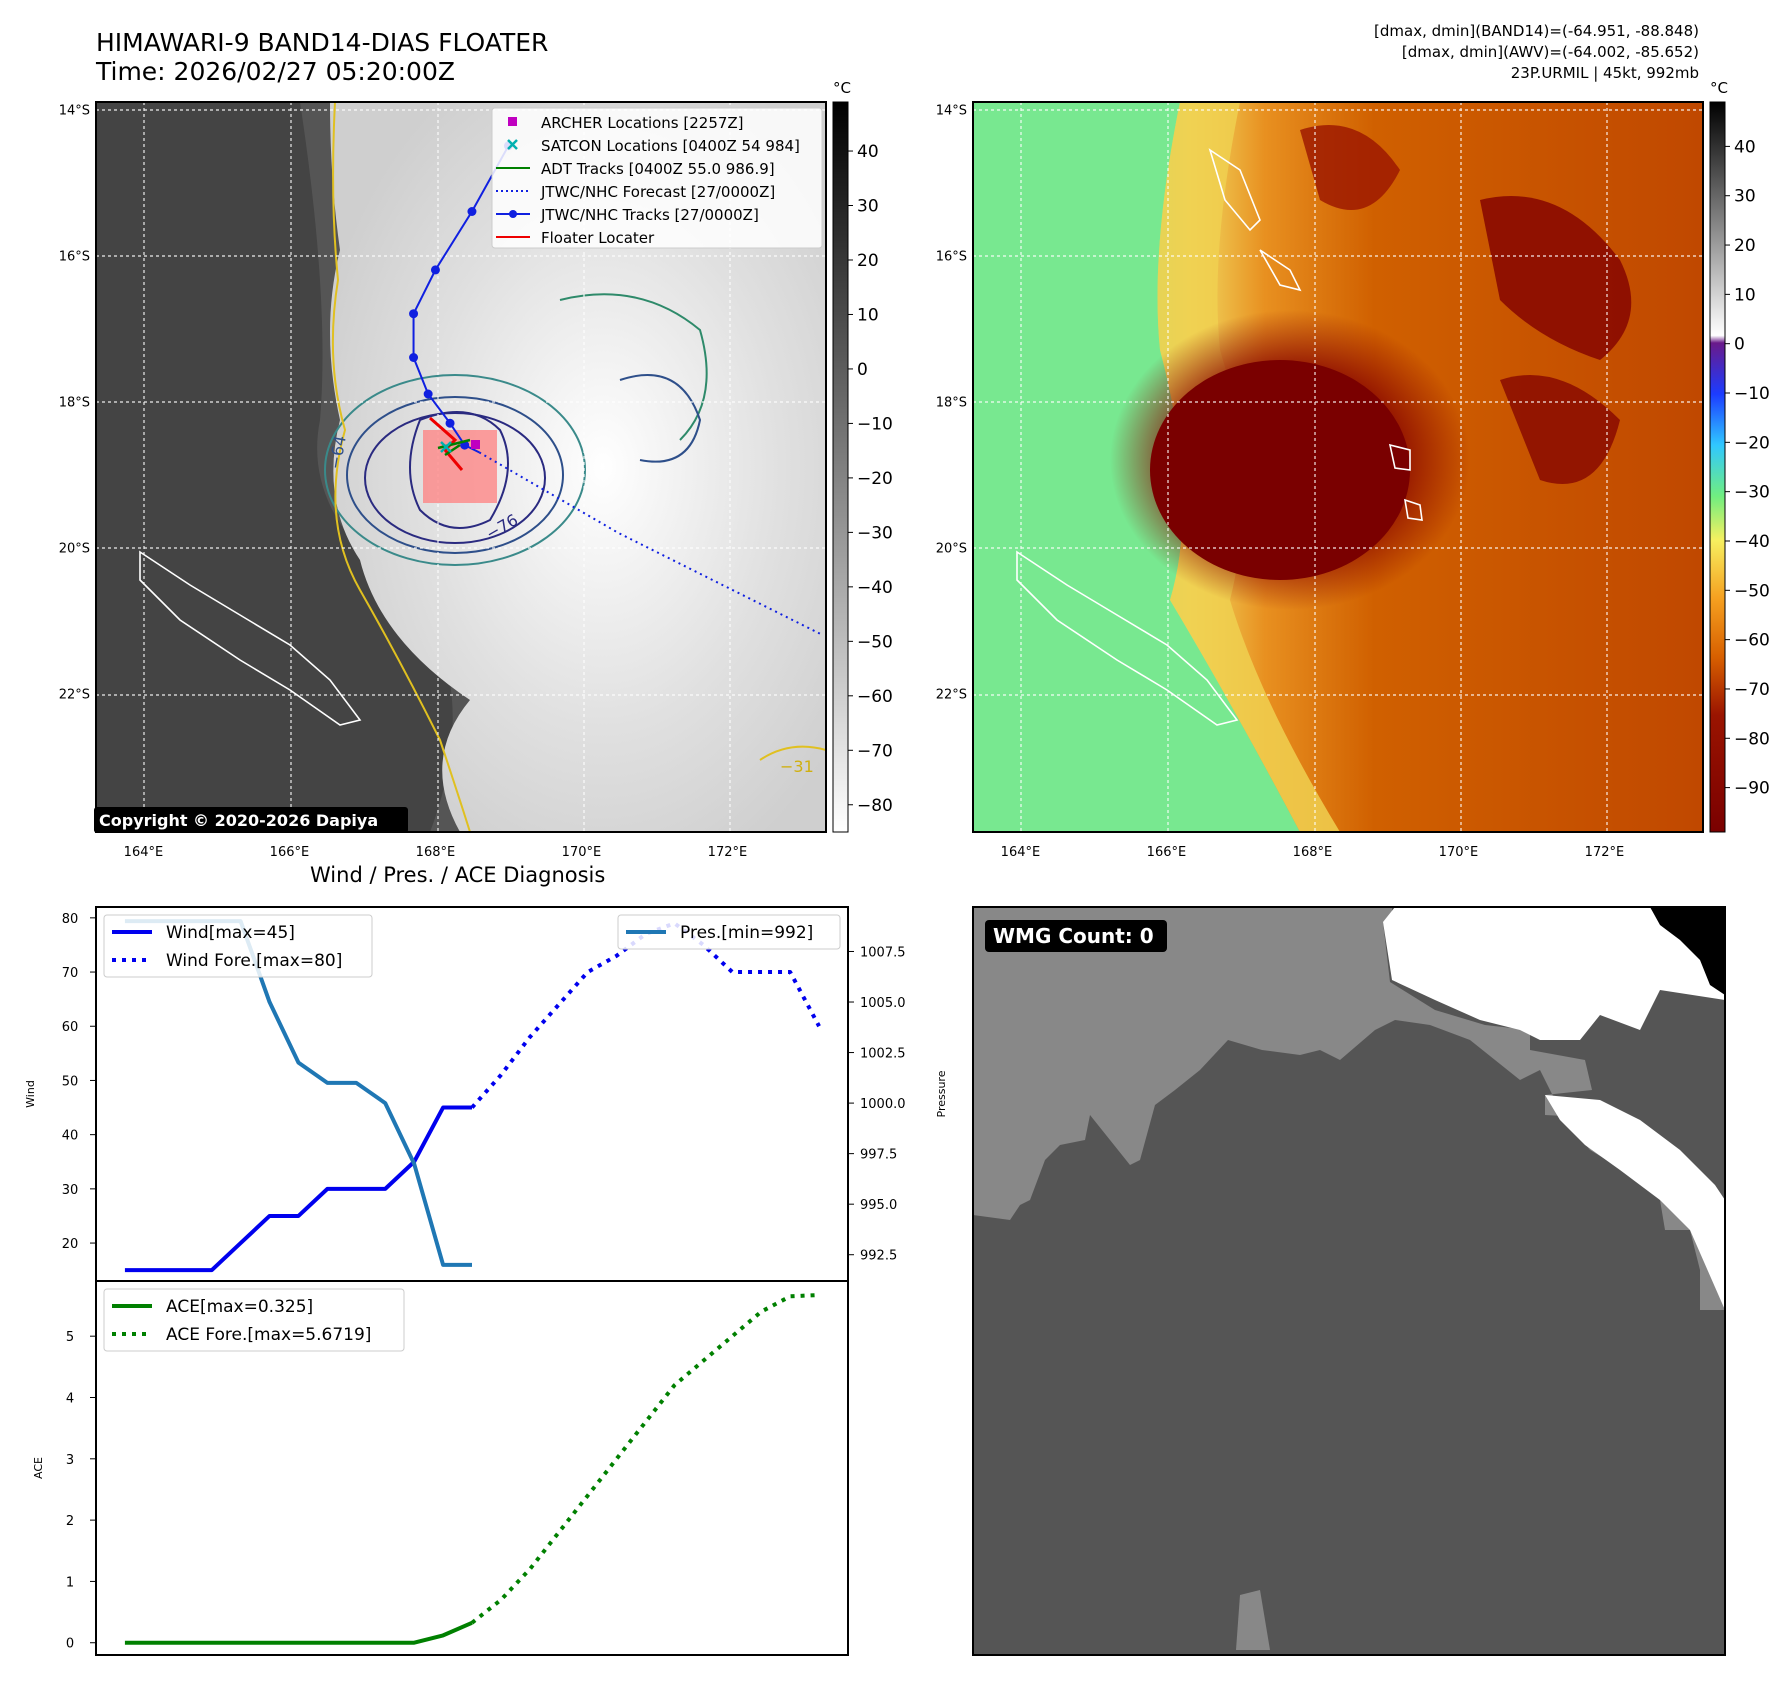 This screenshot has width=1788, height=1690. Describe the element at coordinates (144, 852) in the screenshot. I see `lon-tick-label: 164°E` at that location.